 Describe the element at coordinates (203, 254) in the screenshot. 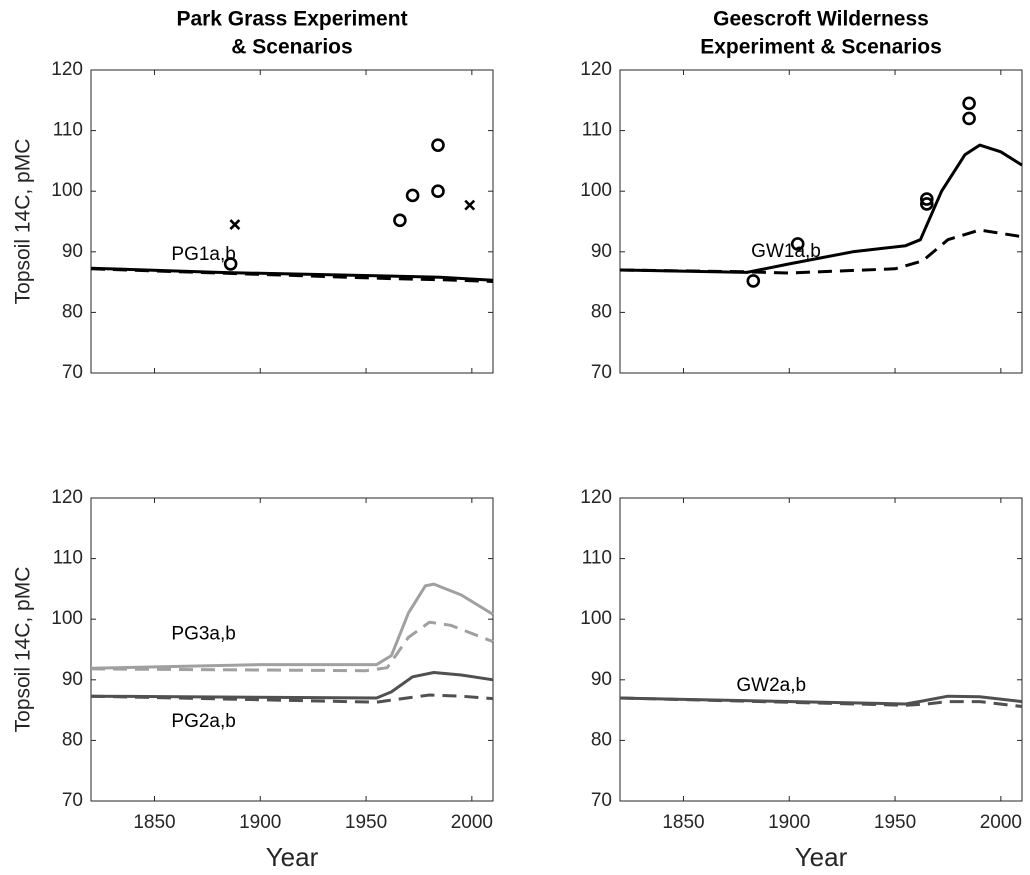

I see `annotation: PG1a,b` at that location.